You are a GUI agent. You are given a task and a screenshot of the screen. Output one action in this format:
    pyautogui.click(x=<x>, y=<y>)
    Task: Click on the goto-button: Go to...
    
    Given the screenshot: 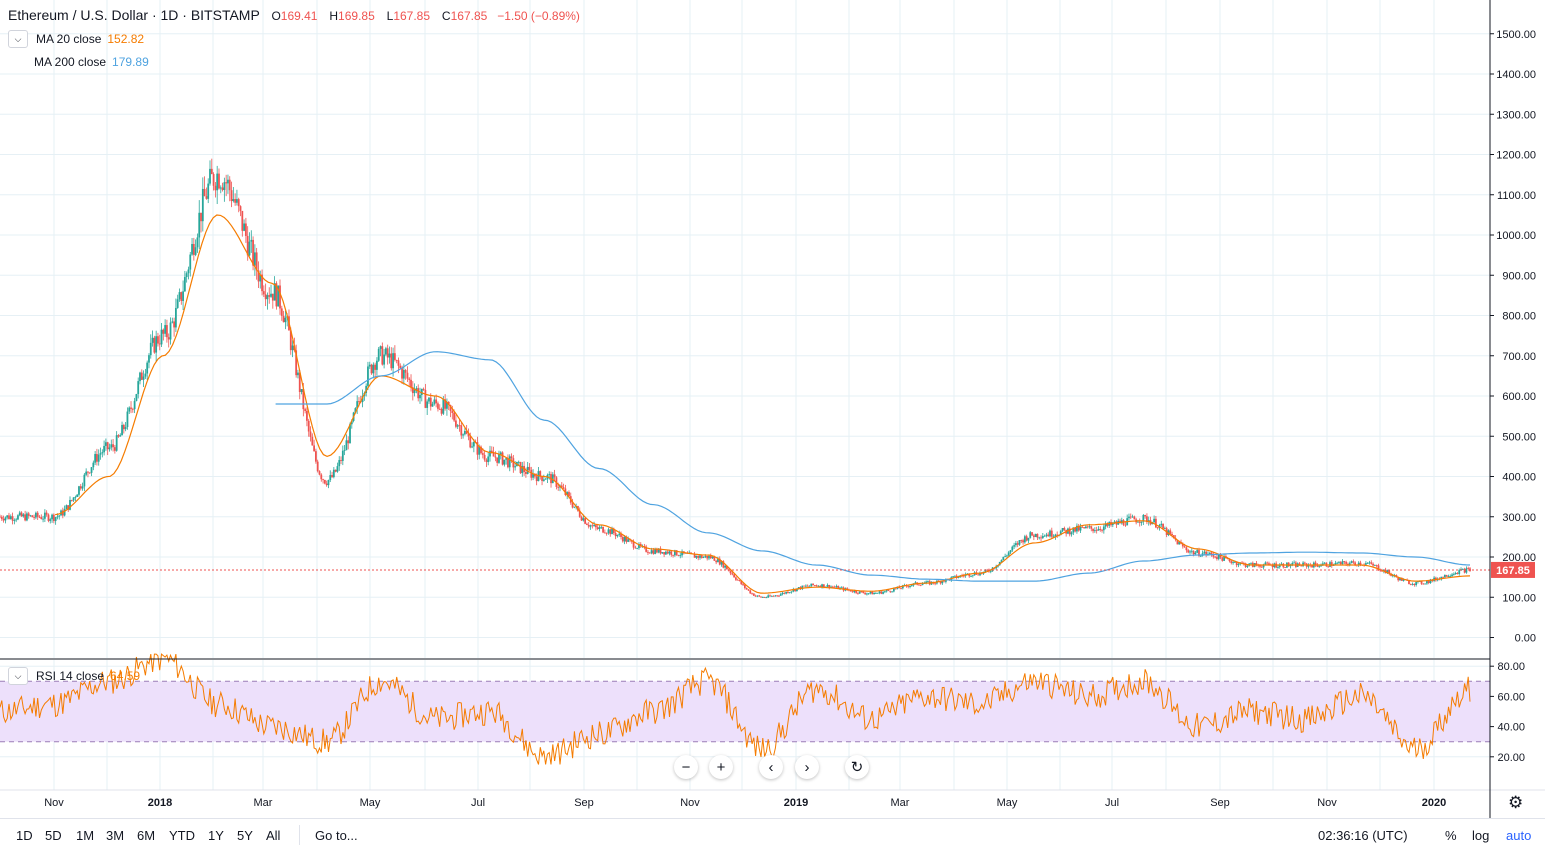 What is the action you would take?
    pyautogui.click(x=336, y=835)
    